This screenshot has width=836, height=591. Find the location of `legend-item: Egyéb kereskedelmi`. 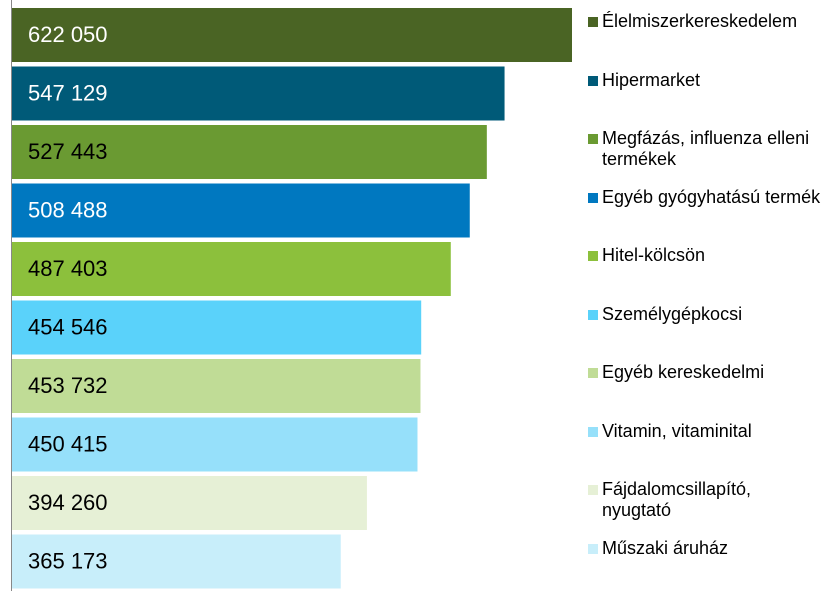

legend-item: Egyéb kereskedelmi is located at coordinates (705, 372).